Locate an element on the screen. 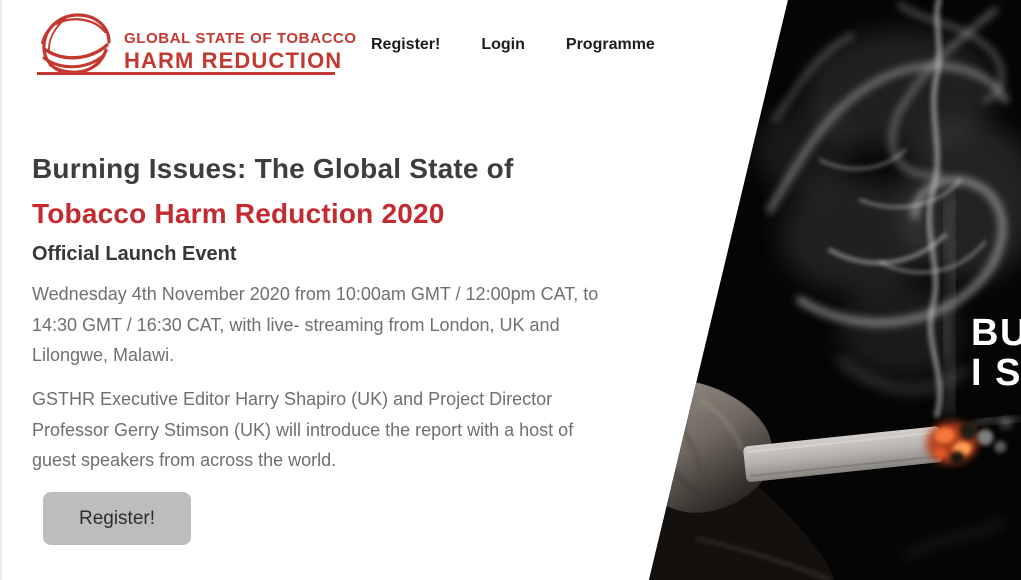 This screenshot has width=1021, height=580. main-nav: Register! Login Programme is located at coordinates (513, 45).